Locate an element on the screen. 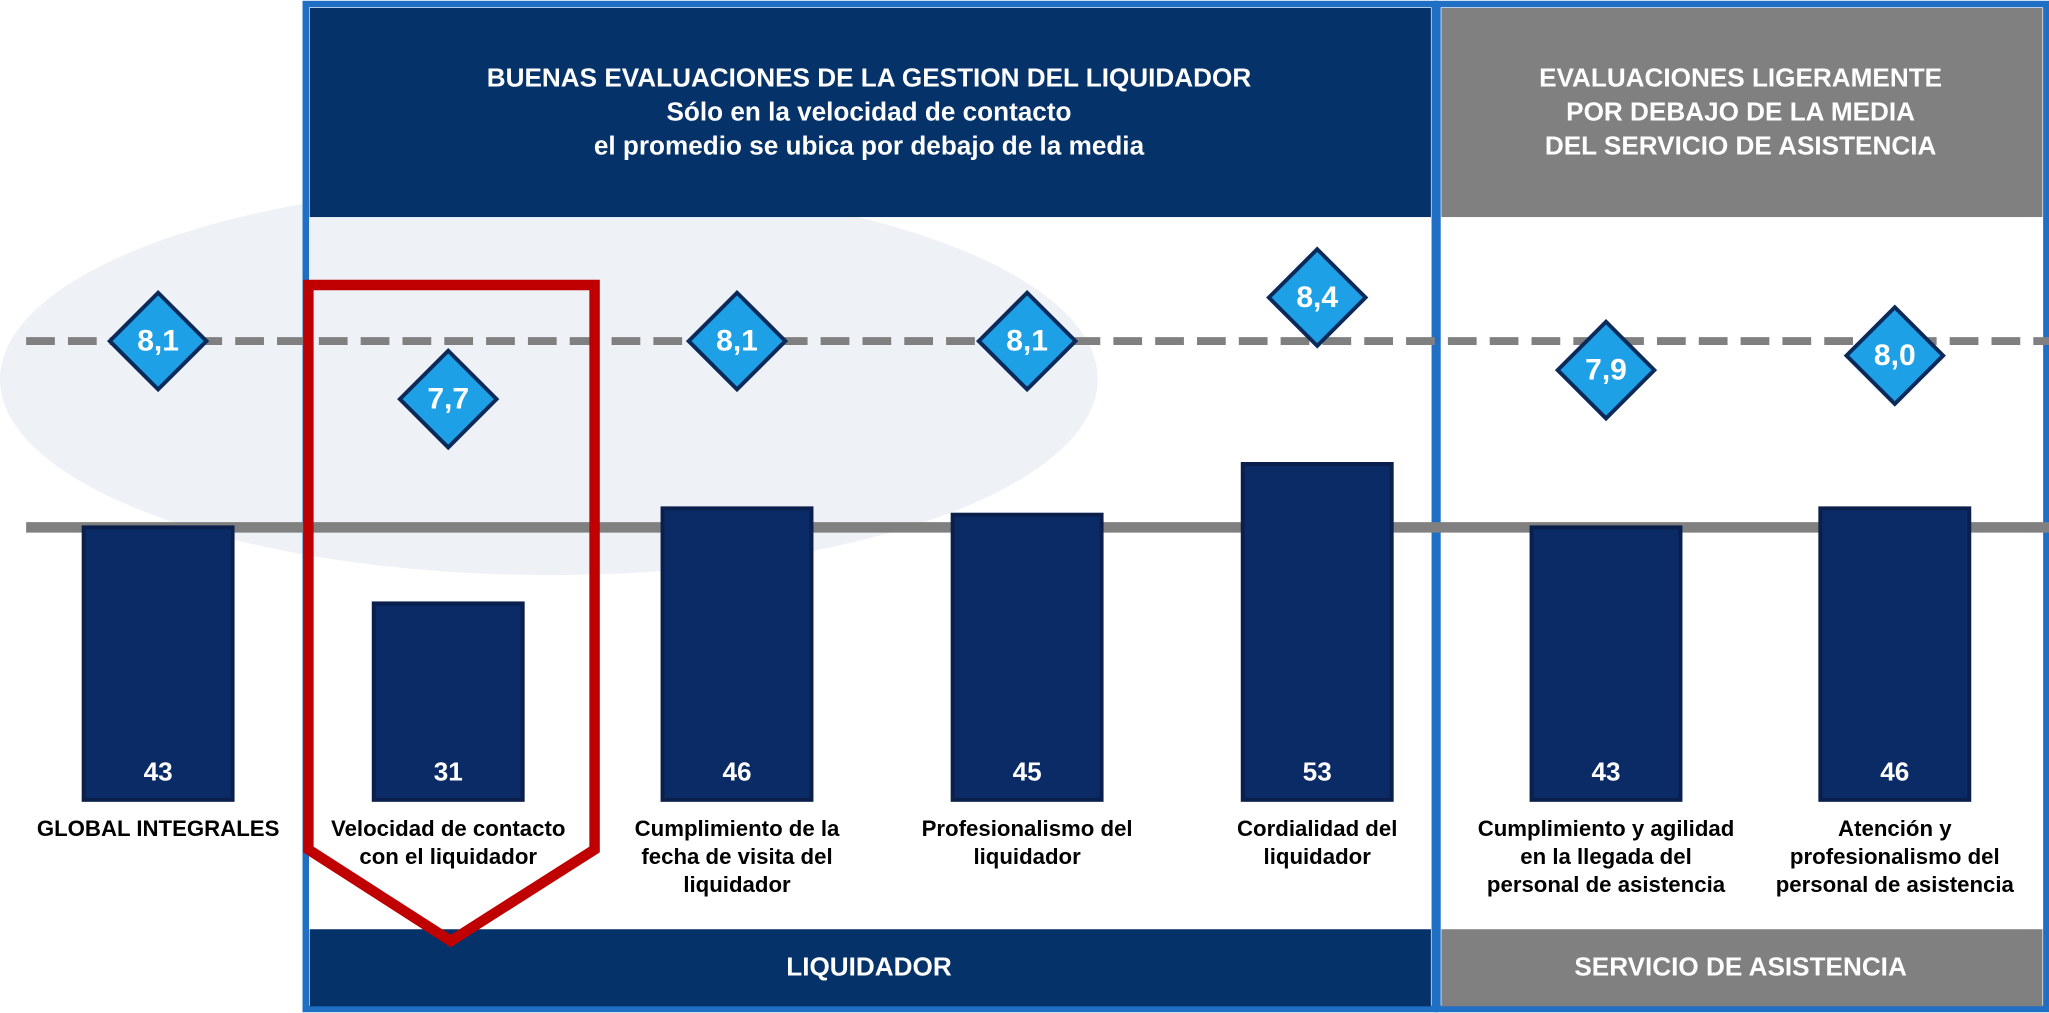  score-label: 7,9 is located at coordinates (1606, 369).